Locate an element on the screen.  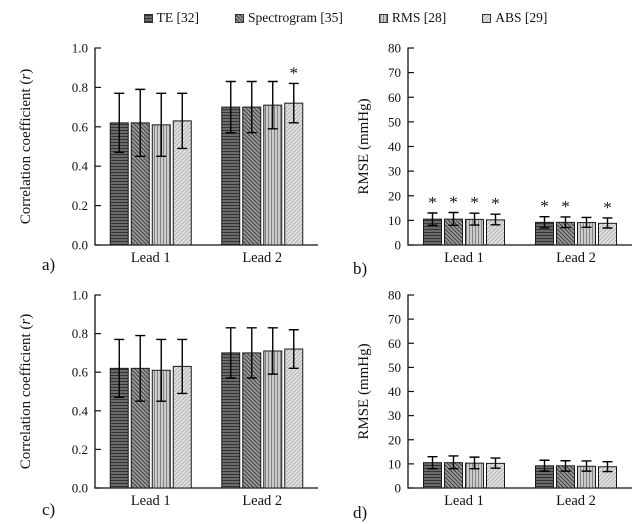
y-tick-label: 0 is located at coordinates (398, 488).